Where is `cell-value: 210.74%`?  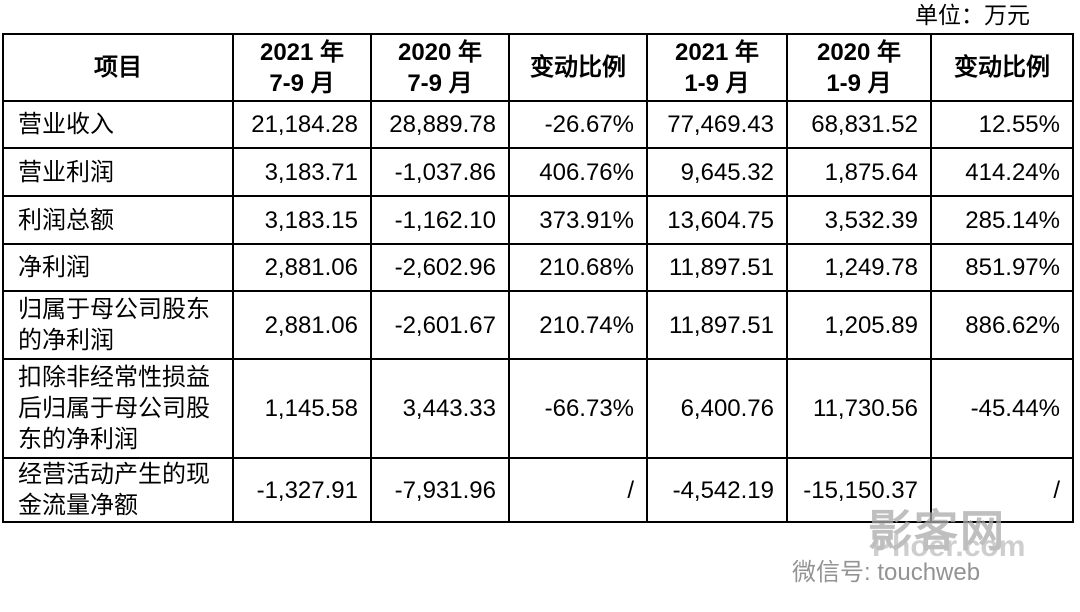 cell-value: 210.74% is located at coordinates (578, 325).